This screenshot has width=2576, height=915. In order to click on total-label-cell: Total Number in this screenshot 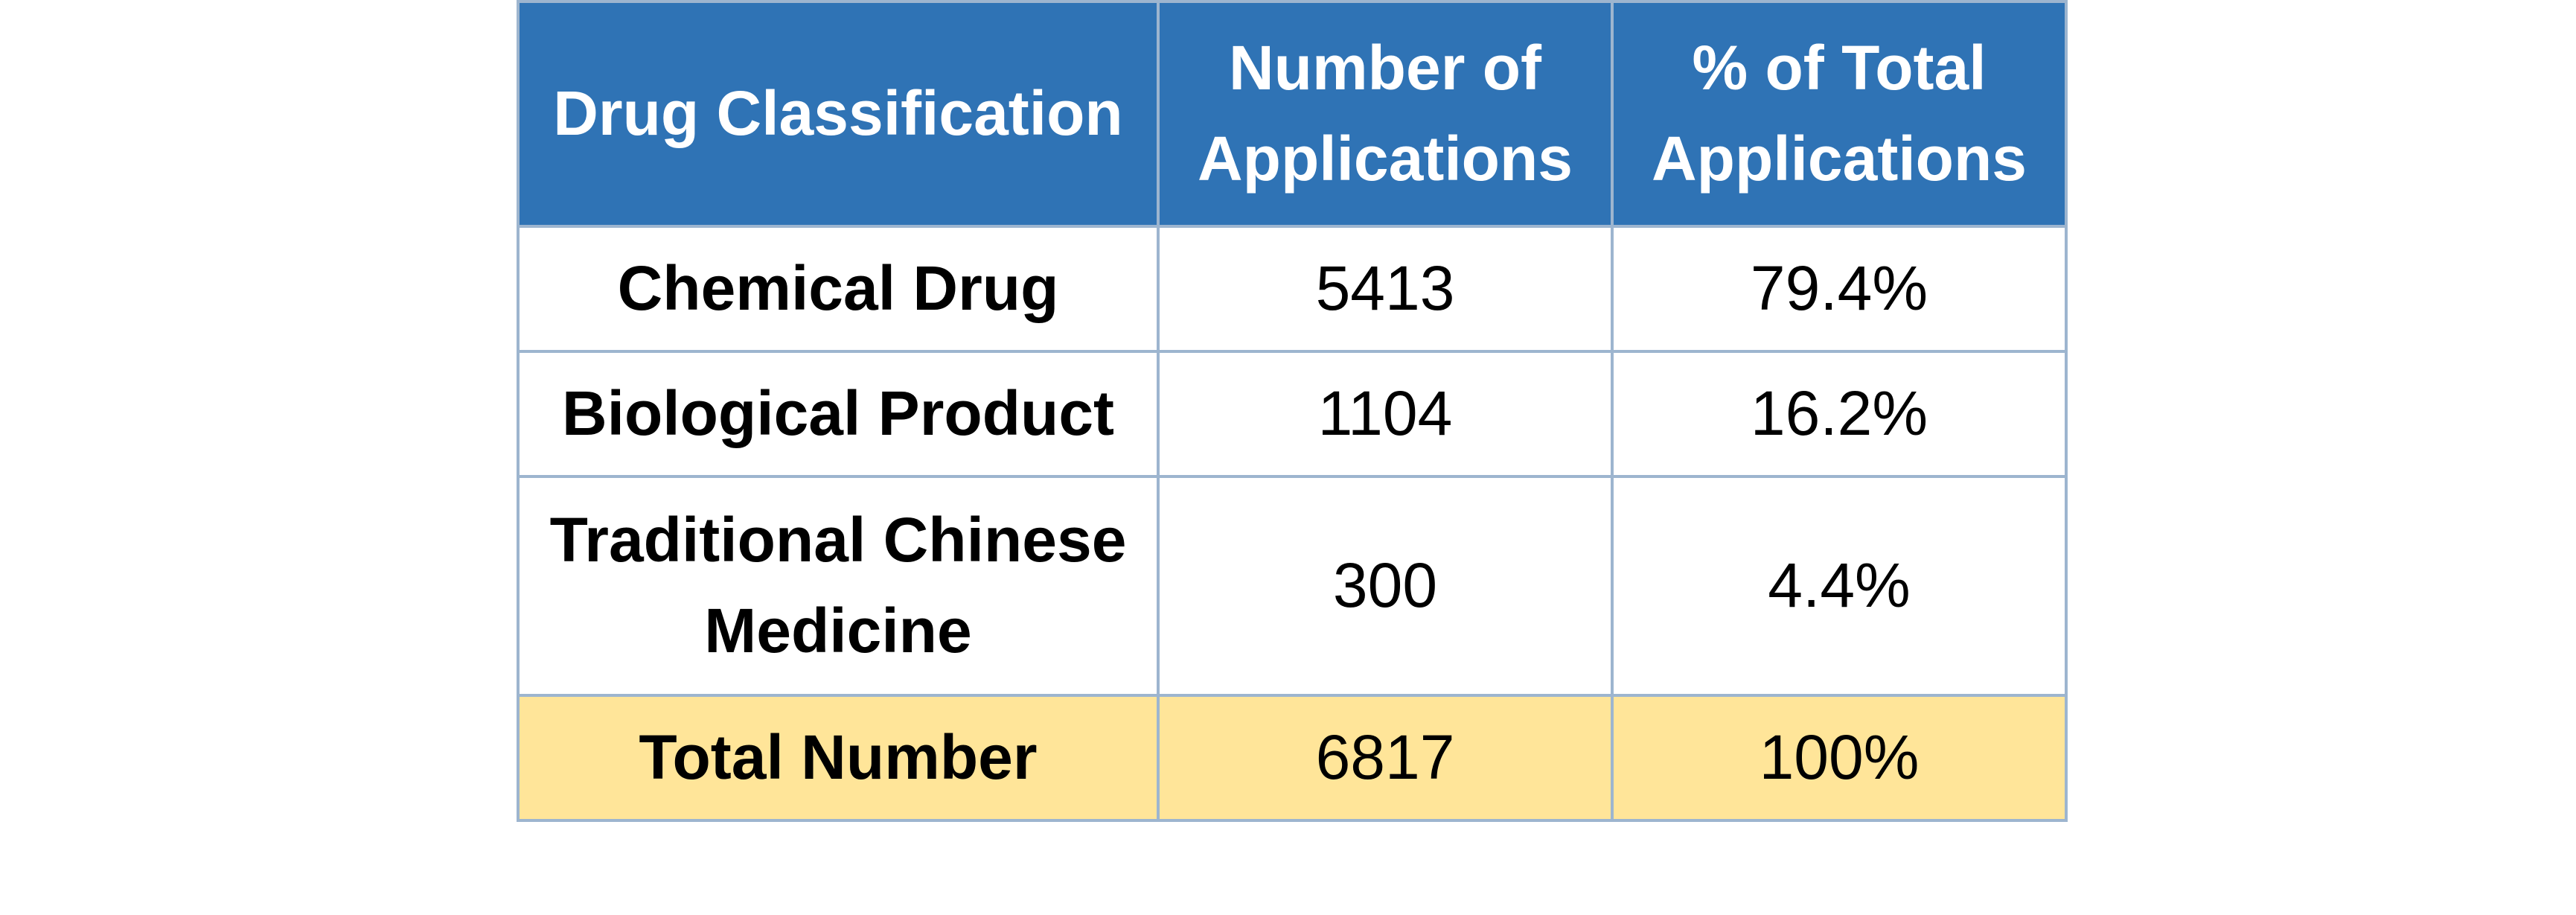, I will do `click(838, 758)`.